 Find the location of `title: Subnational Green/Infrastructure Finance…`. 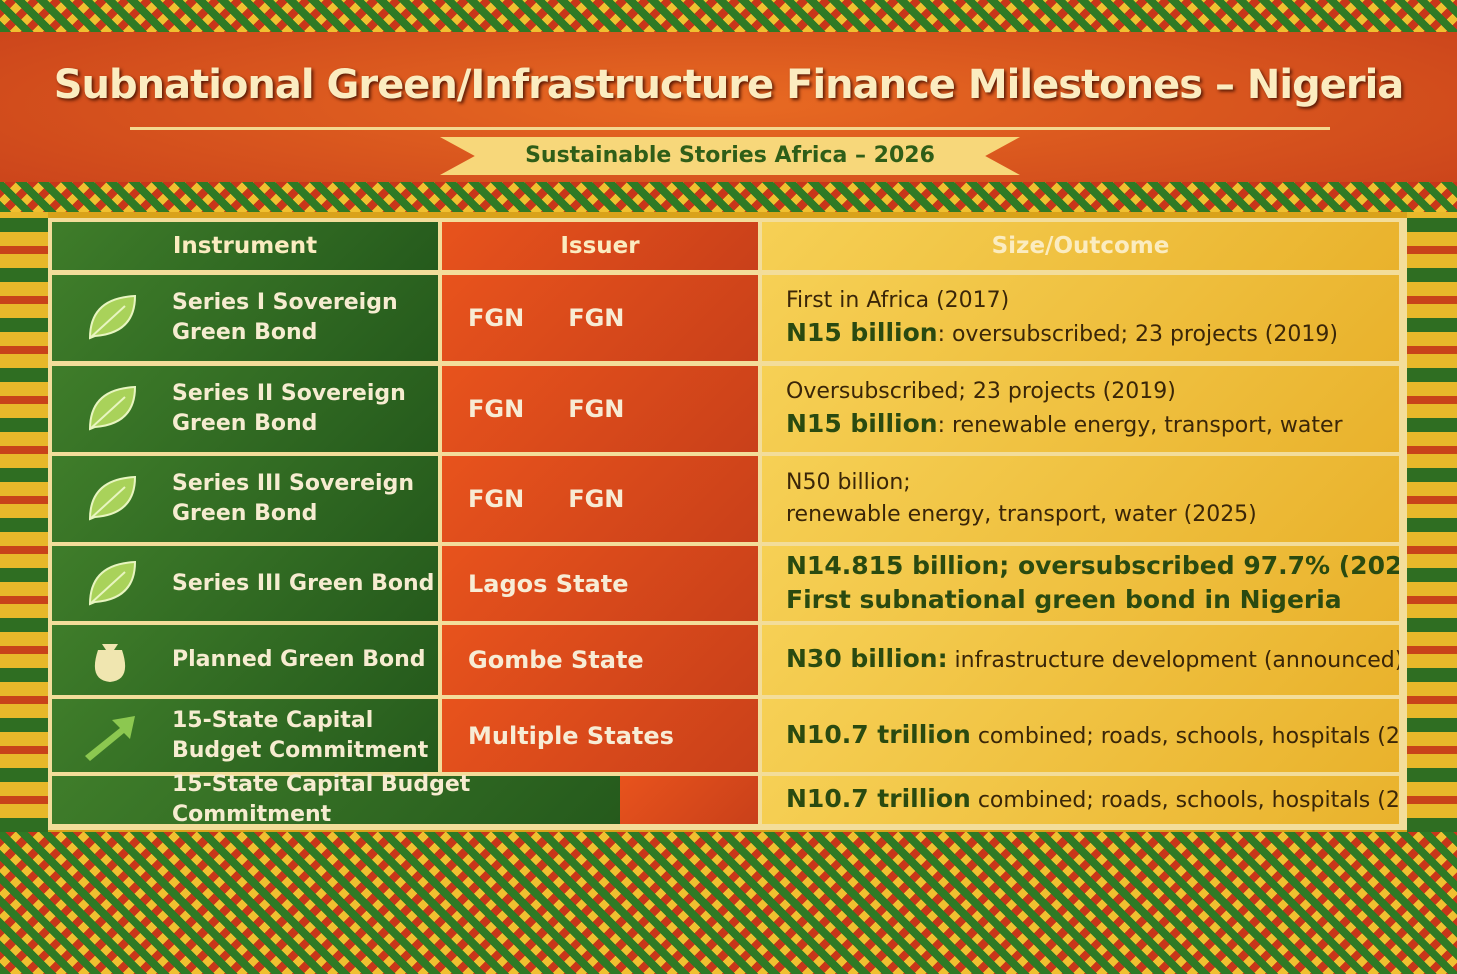

title: Subnational Green/Infrastructure Finance… is located at coordinates (729, 85).